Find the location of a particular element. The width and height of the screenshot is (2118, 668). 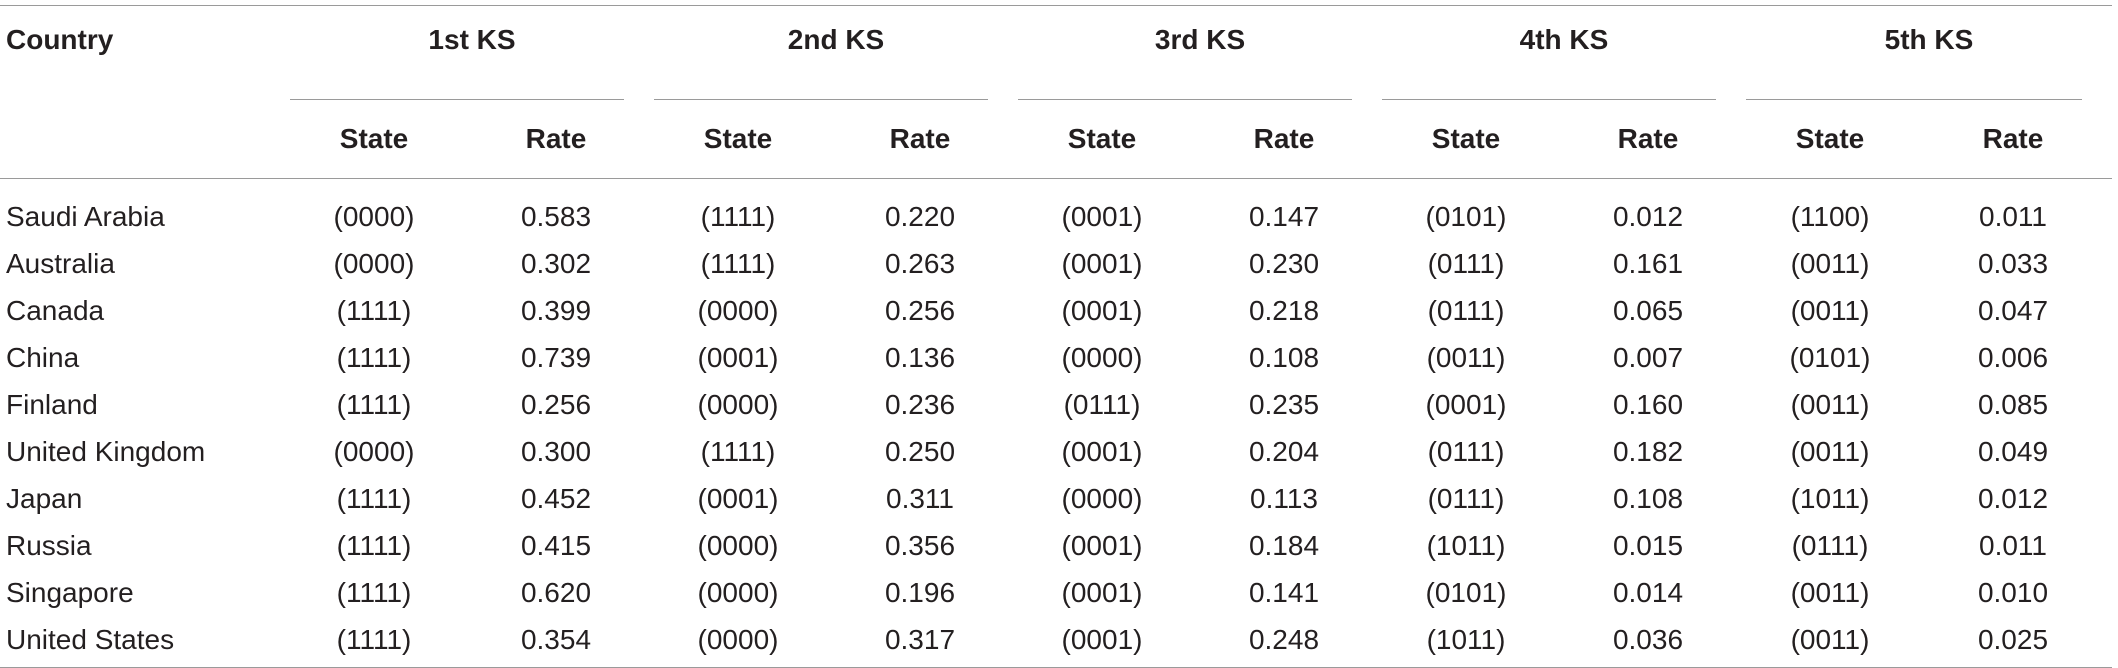

group-header-2: 2nd KS is located at coordinates (836, 53).